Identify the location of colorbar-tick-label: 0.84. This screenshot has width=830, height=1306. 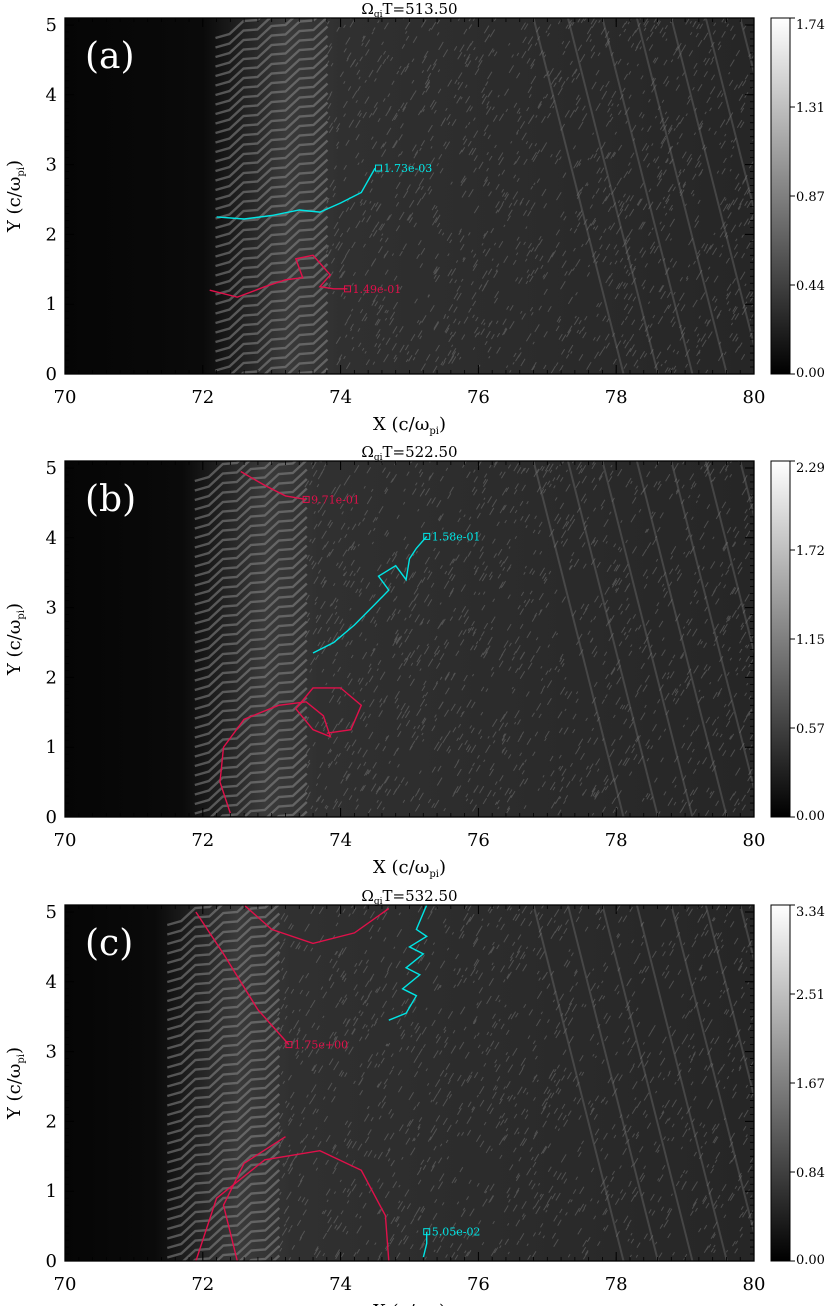
(810, 1173).